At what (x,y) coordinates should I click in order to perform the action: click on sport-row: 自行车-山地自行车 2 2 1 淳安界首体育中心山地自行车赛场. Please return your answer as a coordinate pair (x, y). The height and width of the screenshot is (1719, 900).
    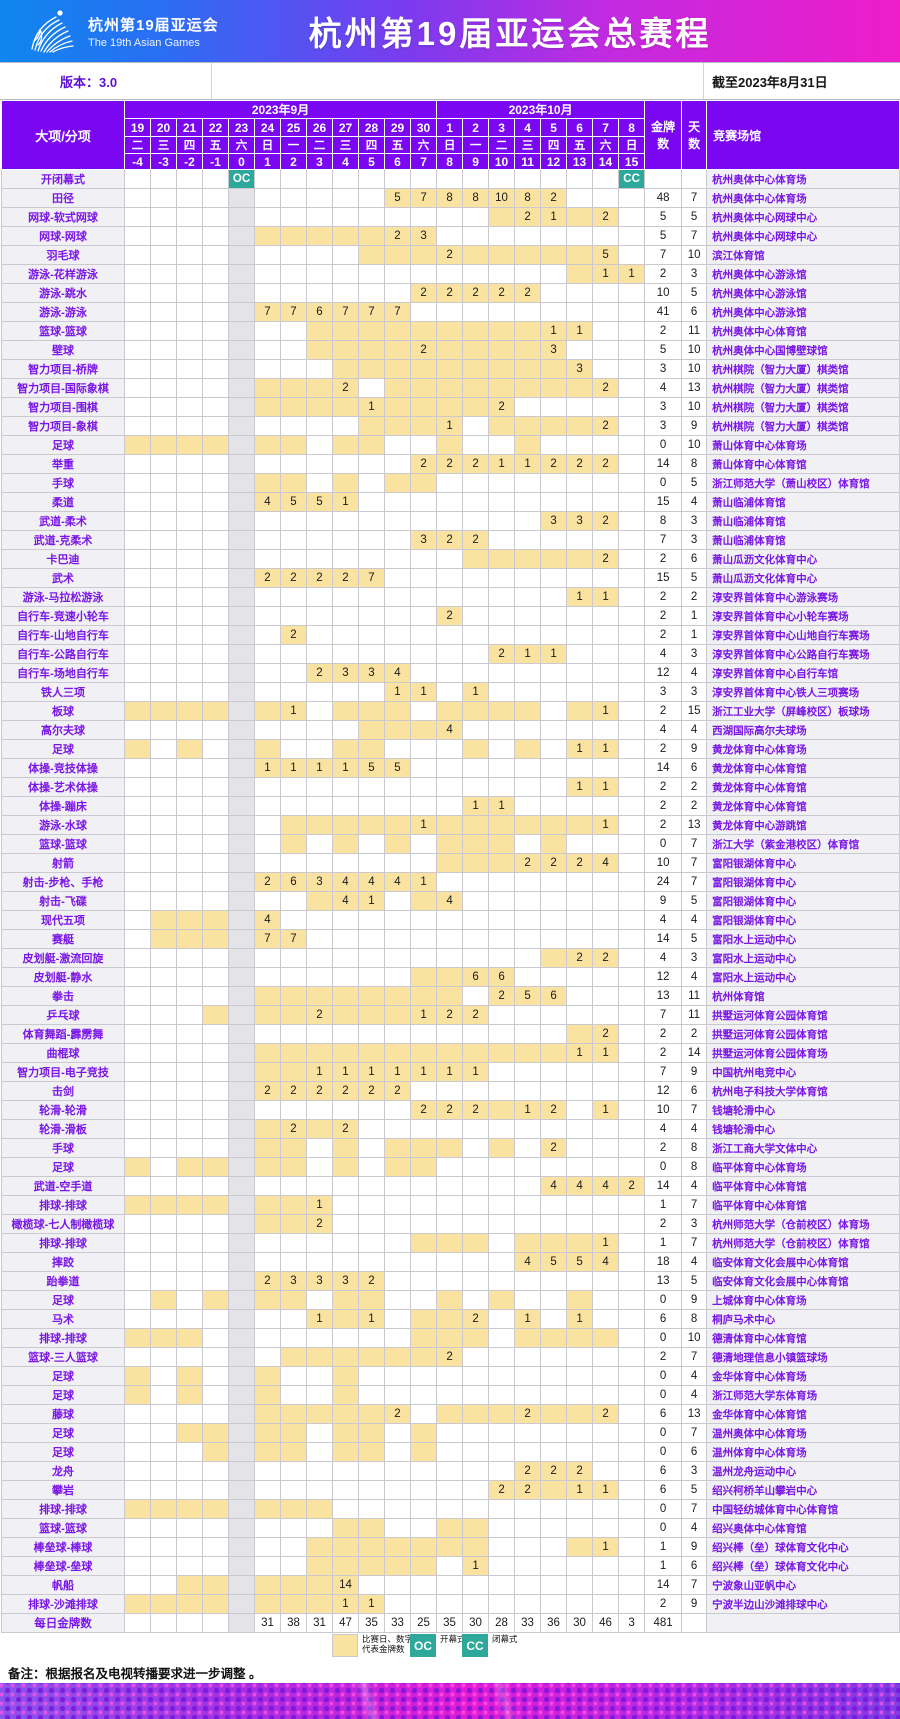
    Looking at the image, I should click on (450, 635).